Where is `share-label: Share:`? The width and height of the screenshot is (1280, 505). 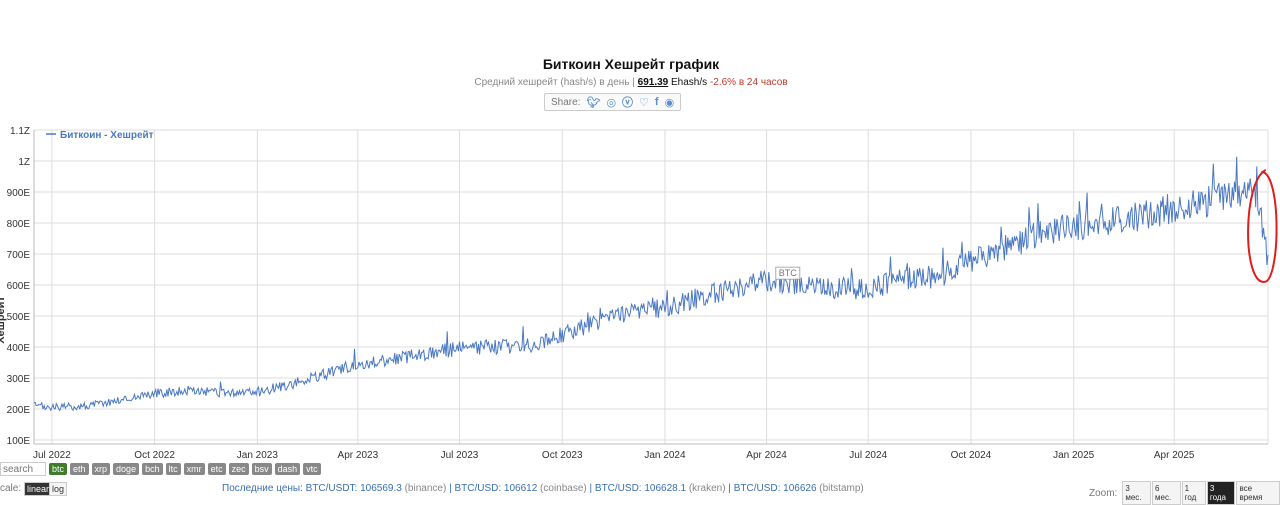 share-label: Share: is located at coordinates (566, 102).